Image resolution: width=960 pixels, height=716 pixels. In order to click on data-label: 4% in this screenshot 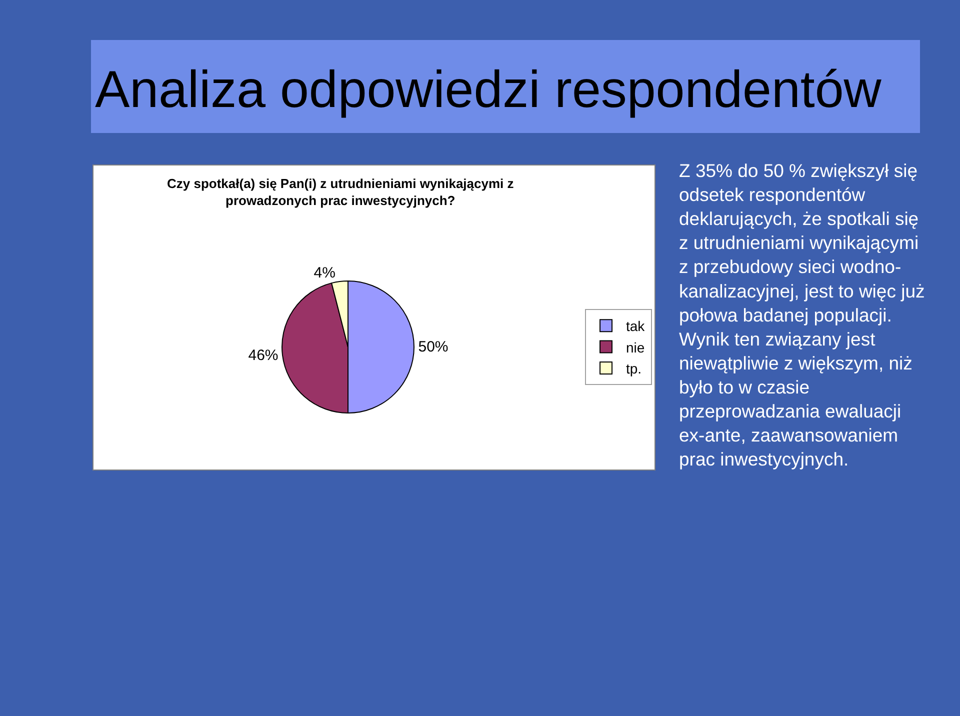, I will do `click(325, 273)`.